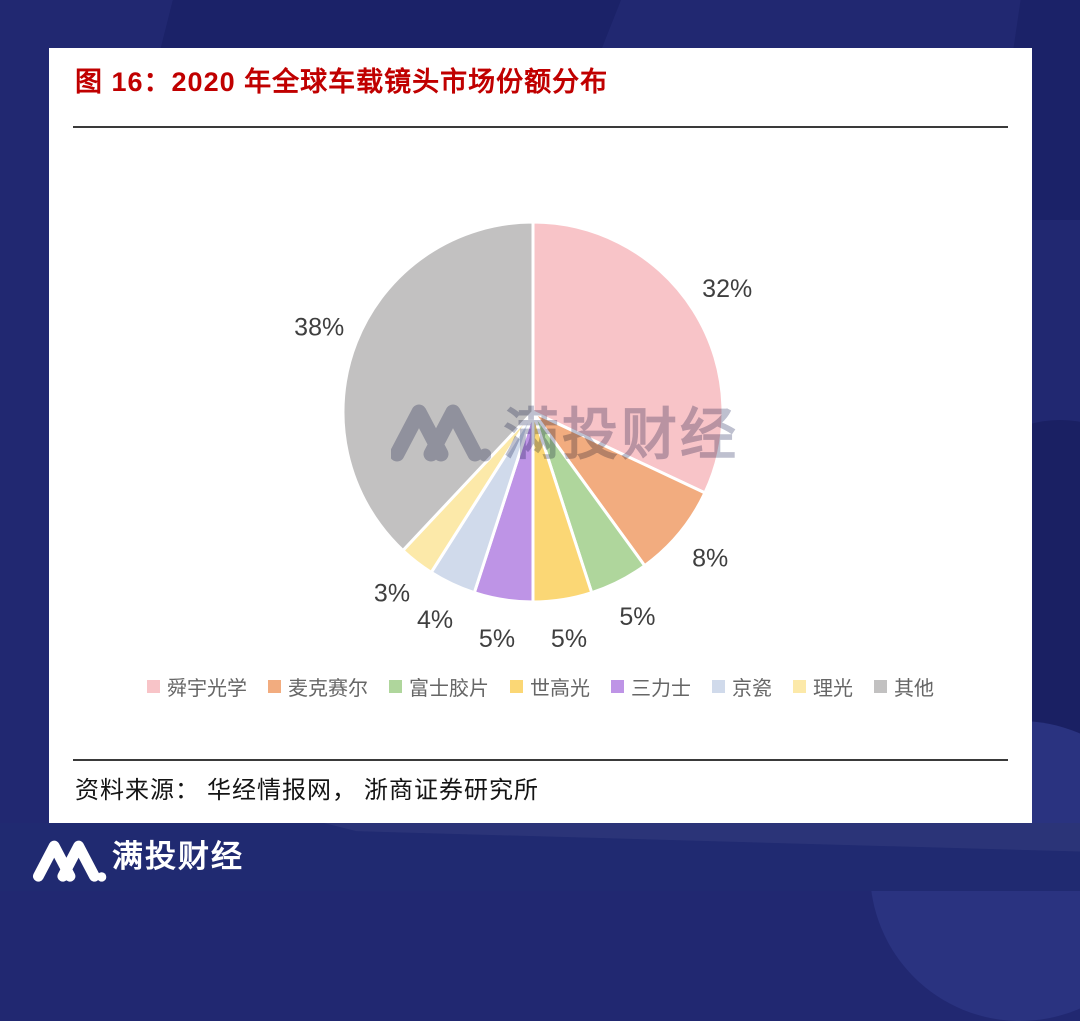  Describe the element at coordinates (752, 689) in the screenshot. I see `legend-label: 京瓷` at that location.